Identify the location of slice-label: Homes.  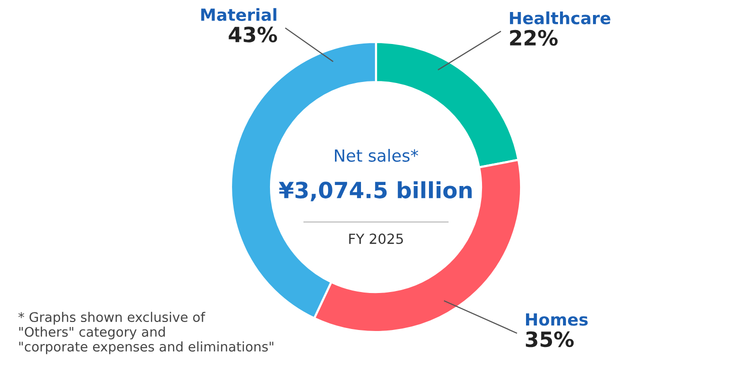
(557, 319).